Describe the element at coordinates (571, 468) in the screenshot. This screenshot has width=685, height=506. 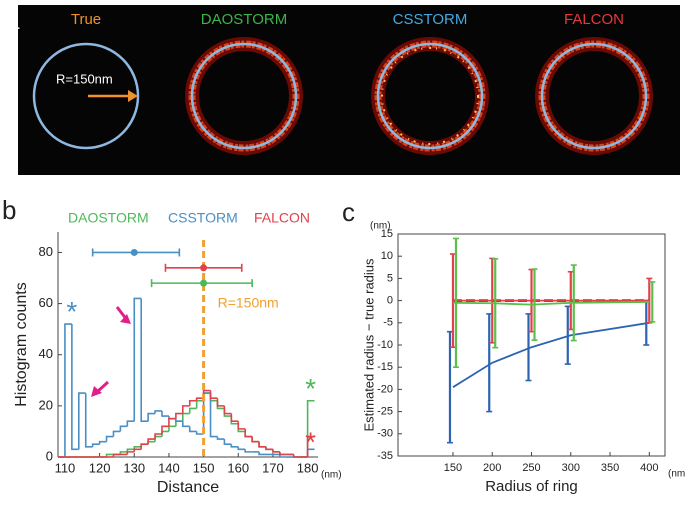
I see `x-tick-label: 300` at that location.